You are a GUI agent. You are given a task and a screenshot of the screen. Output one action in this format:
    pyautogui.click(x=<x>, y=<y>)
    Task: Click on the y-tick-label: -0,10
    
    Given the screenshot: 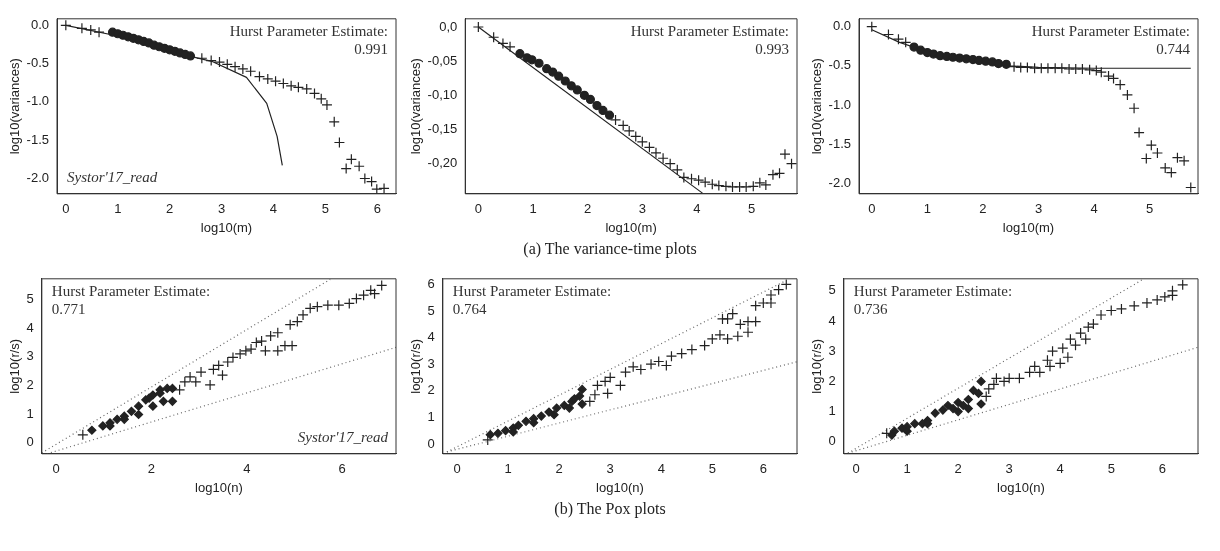 What is the action you would take?
    pyautogui.click(x=442, y=94)
    